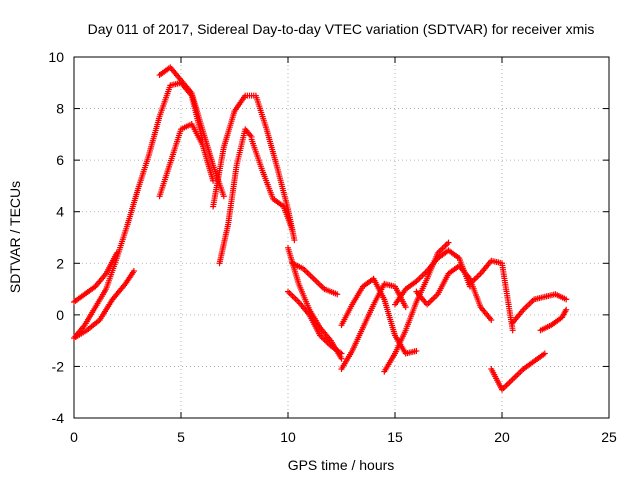  What do you see at coordinates (395, 437) in the screenshot?
I see `x-tick-label: 15` at bounding box center [395, 437].